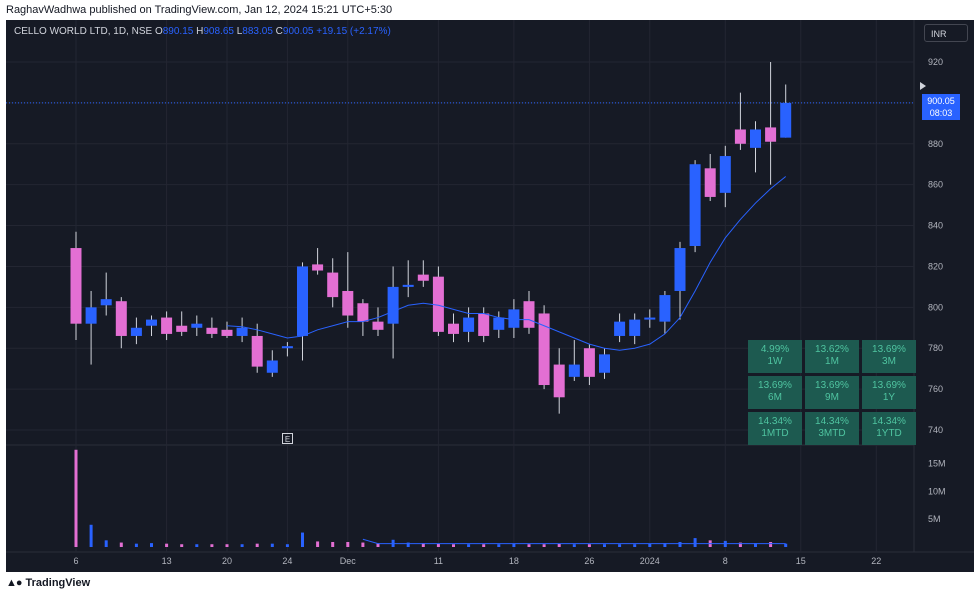 The width and height of the screenshot is (980, 595). Describe the element at coordinates (348, 561) in the screenshot. I see `time-tick-label: Dec` at that location.